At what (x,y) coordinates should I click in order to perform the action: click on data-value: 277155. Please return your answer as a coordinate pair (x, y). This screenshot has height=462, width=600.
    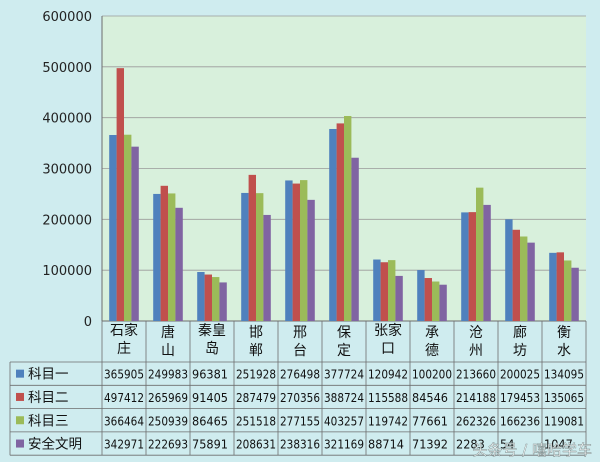
    Looking at the image, I should click on (300, 420).